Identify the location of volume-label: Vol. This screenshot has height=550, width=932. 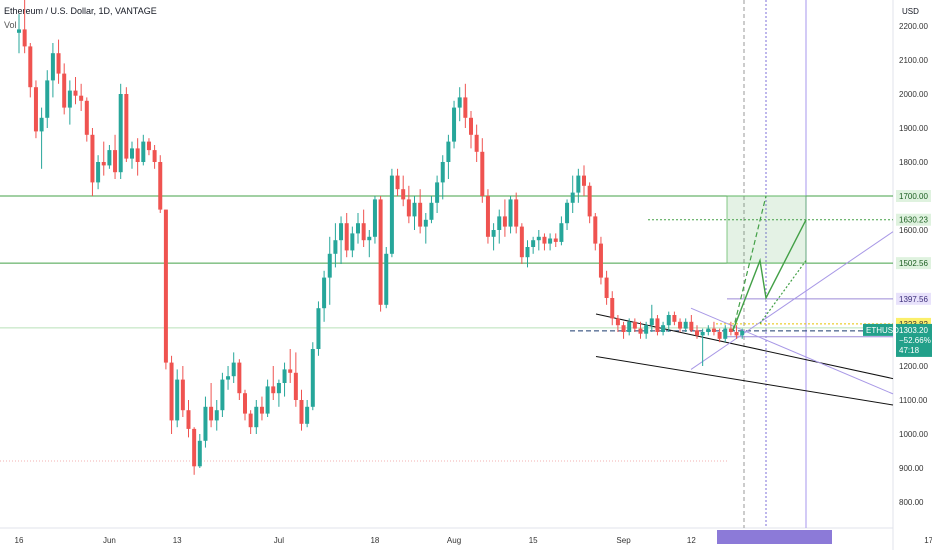
(10, 25).